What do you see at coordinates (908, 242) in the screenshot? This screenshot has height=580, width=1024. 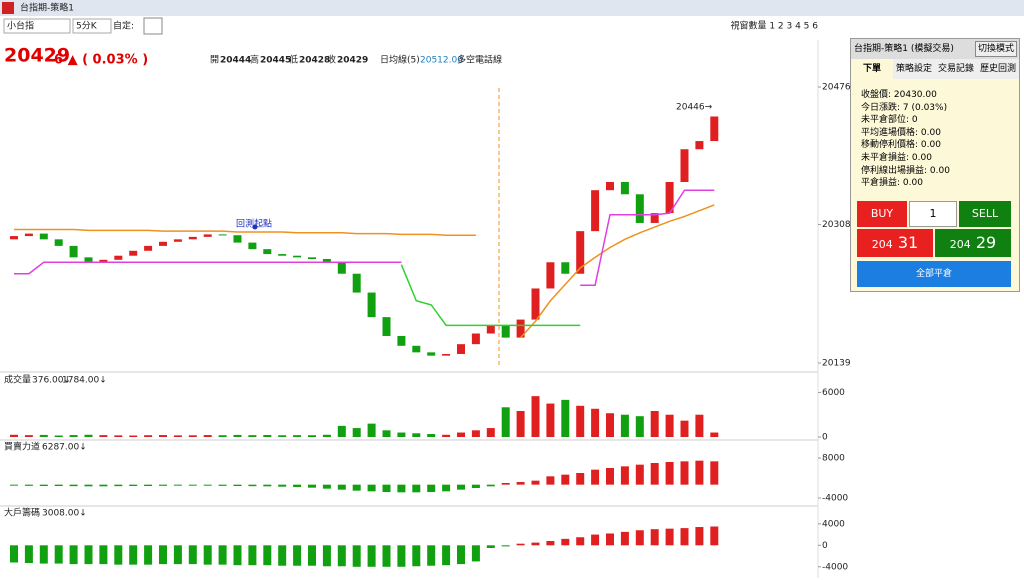 I see `bid-b: 31` at bounding box center [908, 242].